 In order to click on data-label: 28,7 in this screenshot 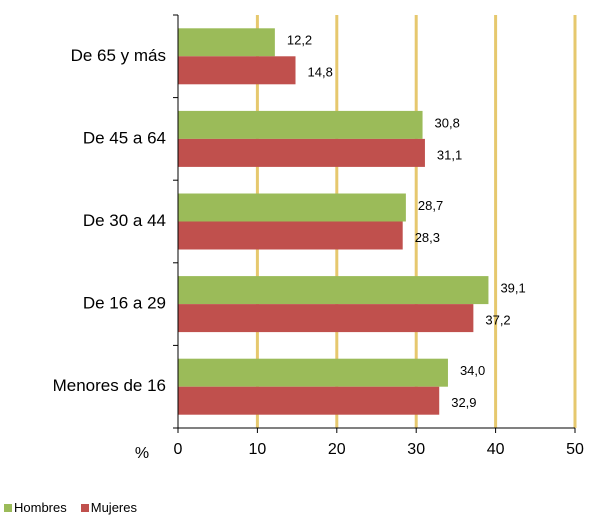, I will do `click(430, 205)`.